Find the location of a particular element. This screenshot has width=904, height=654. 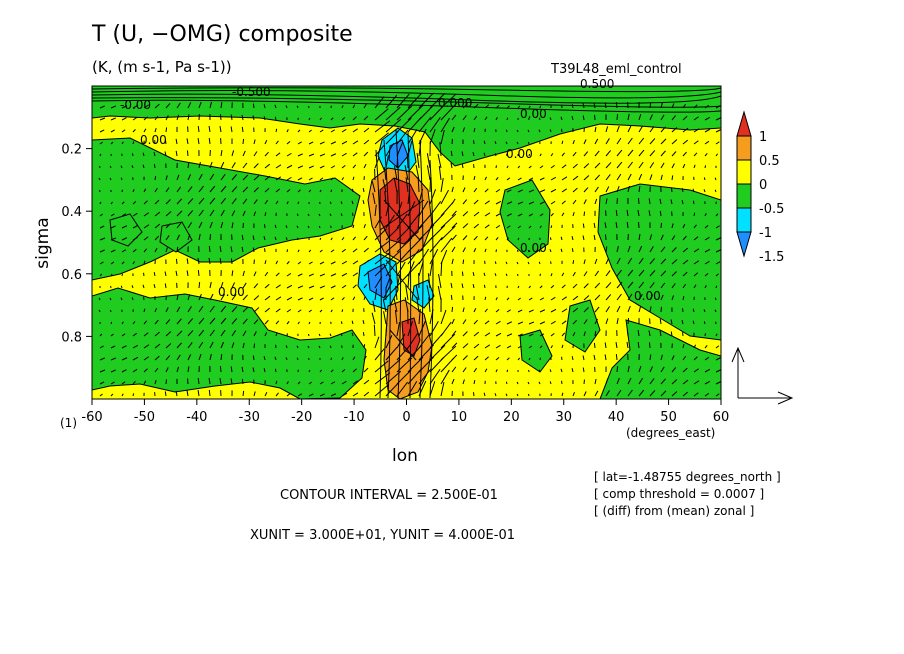

central-contours is located at coordinates (404, 264).